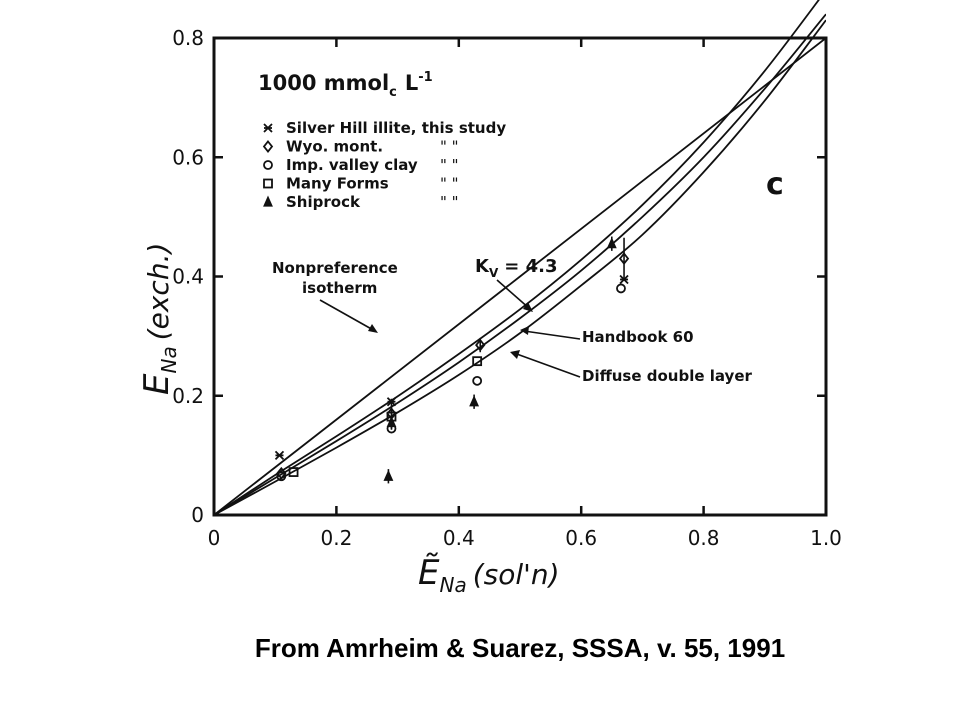  What do you see at coordinates (268, 128) in the screenshot?
I see `legend-marker-asterisk` at bounding box center [268, 128].